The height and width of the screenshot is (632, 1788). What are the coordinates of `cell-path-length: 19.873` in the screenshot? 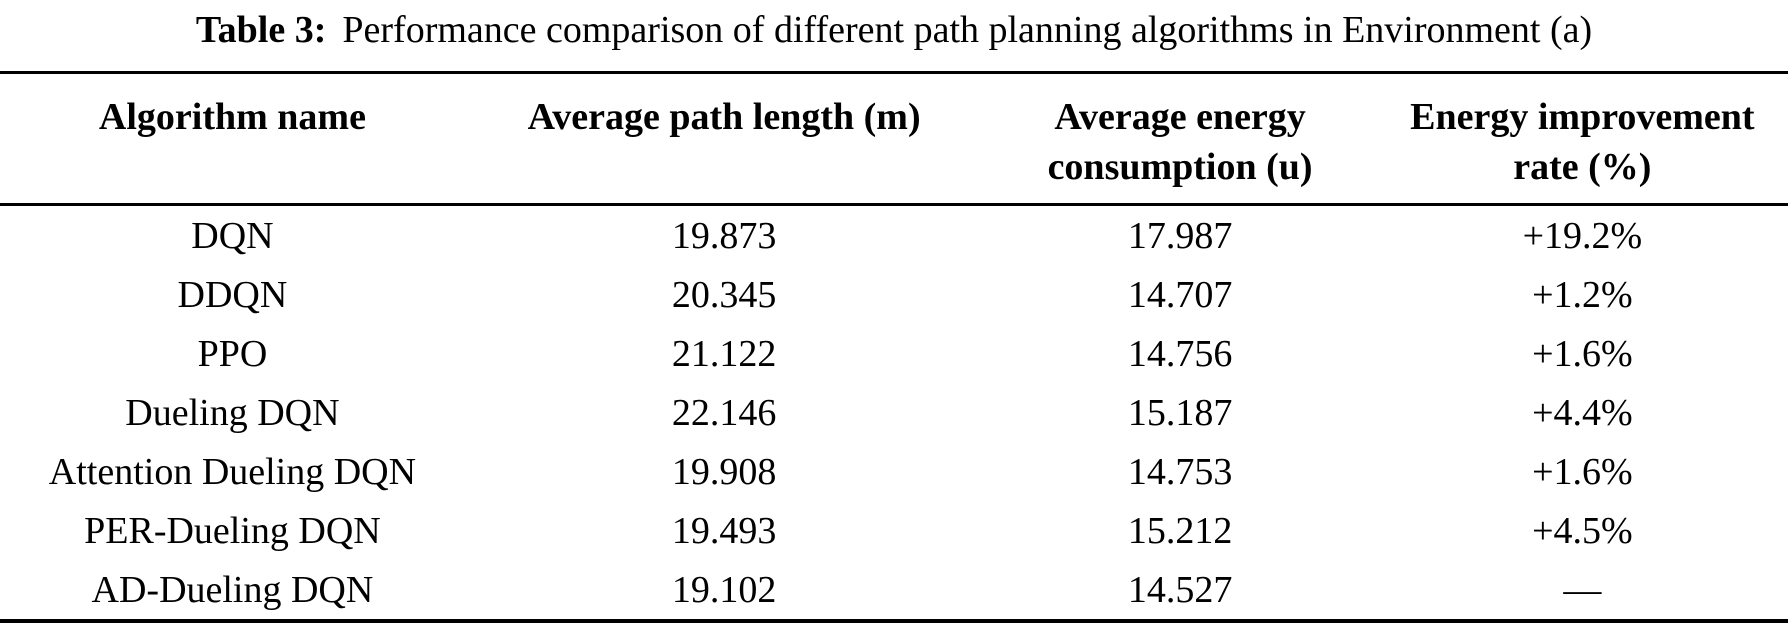 It's located at (724, 235).